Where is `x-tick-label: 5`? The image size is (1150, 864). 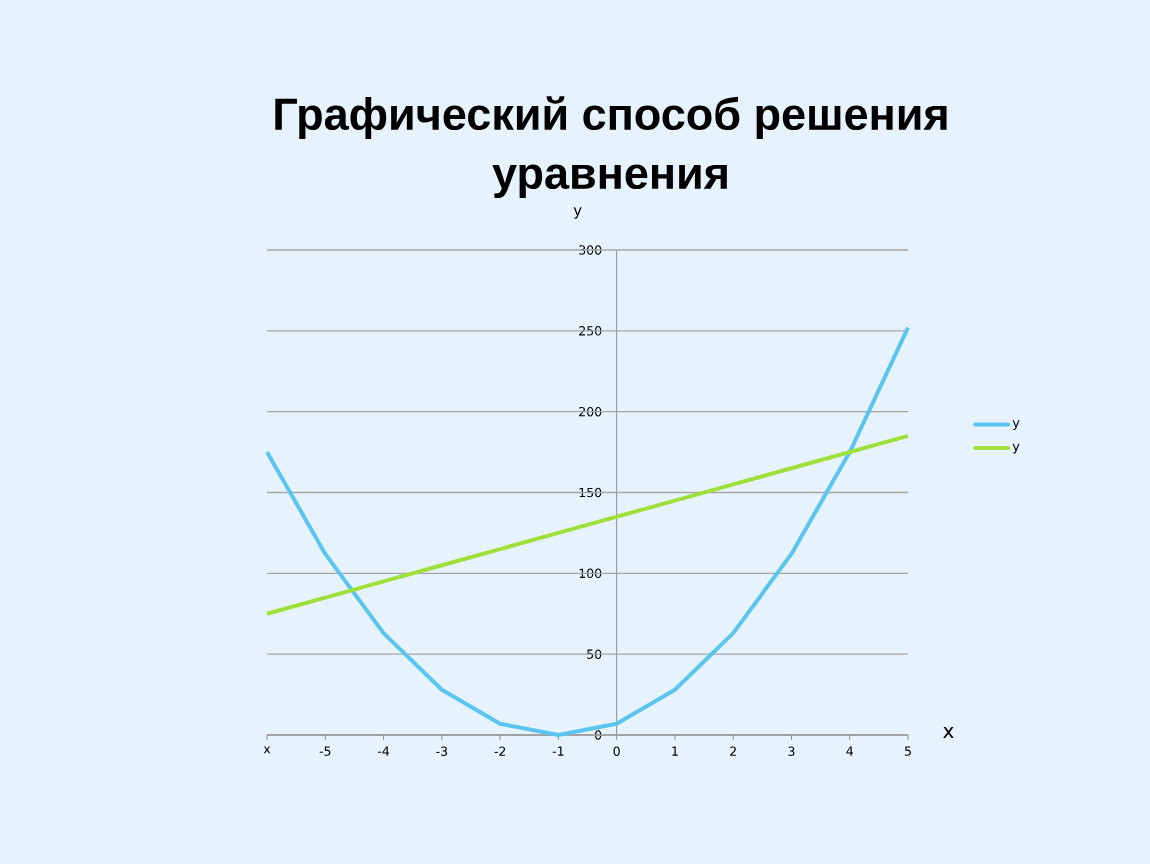 x-tick-label: 5 is located at coordinates (907, 751).